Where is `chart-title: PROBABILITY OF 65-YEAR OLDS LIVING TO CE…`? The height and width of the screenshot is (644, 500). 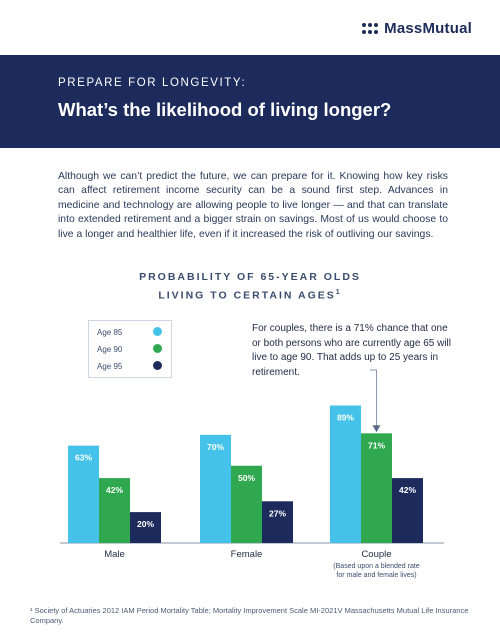
chart-title: PROBABILITY OF 65-YEAR OLDS LIVING TO CE… is located at coordinates (250, 286).